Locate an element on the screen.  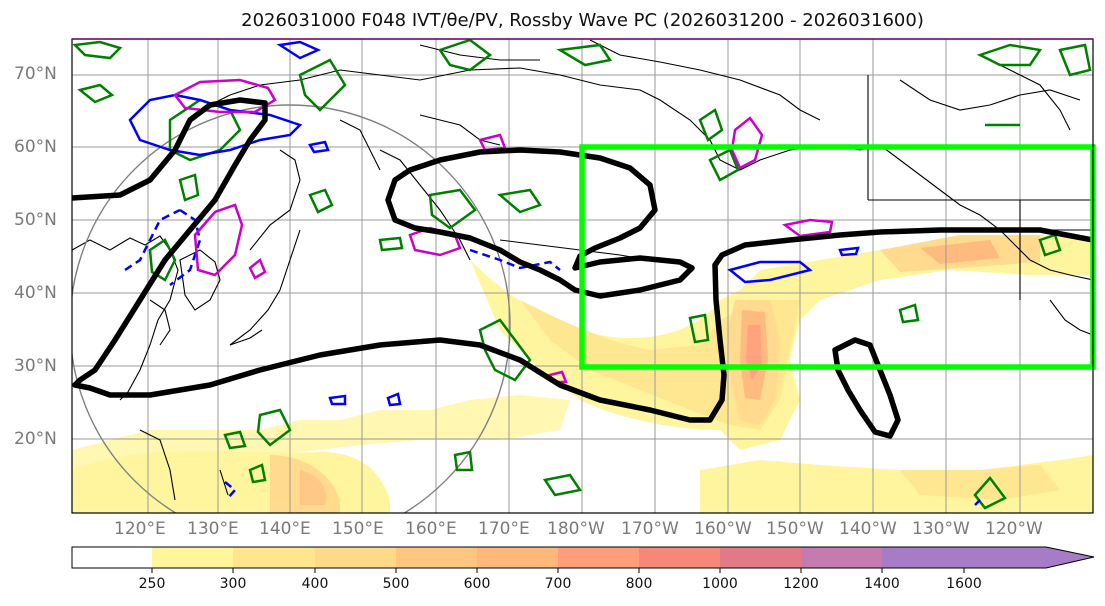
lon-label: 140°E is located at coordinates (285, 529).